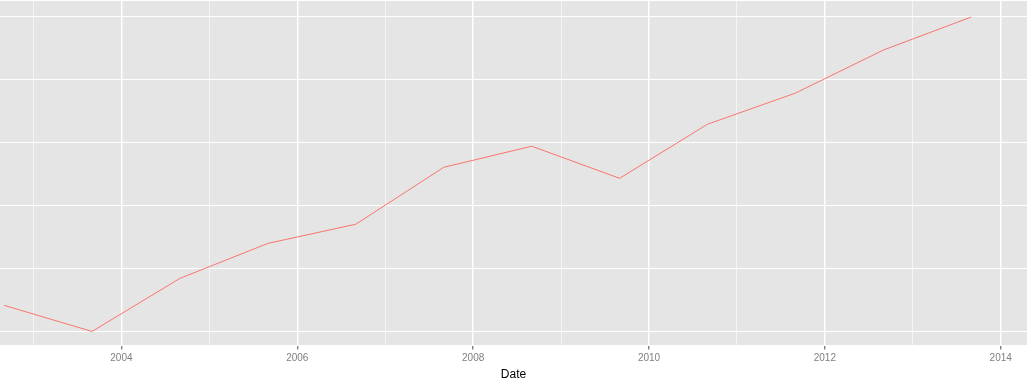  I want to click on x-tick-label: 2006, so click(297, 358).